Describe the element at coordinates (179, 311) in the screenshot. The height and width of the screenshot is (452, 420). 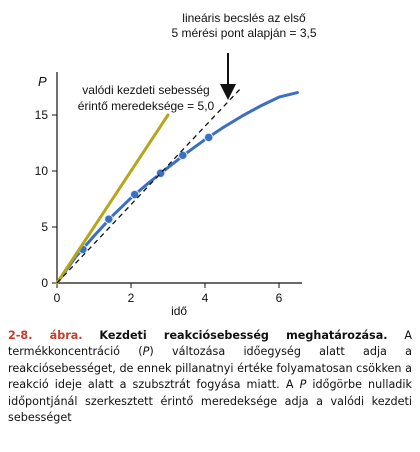
I see `x-axis-label: idő` at that location.